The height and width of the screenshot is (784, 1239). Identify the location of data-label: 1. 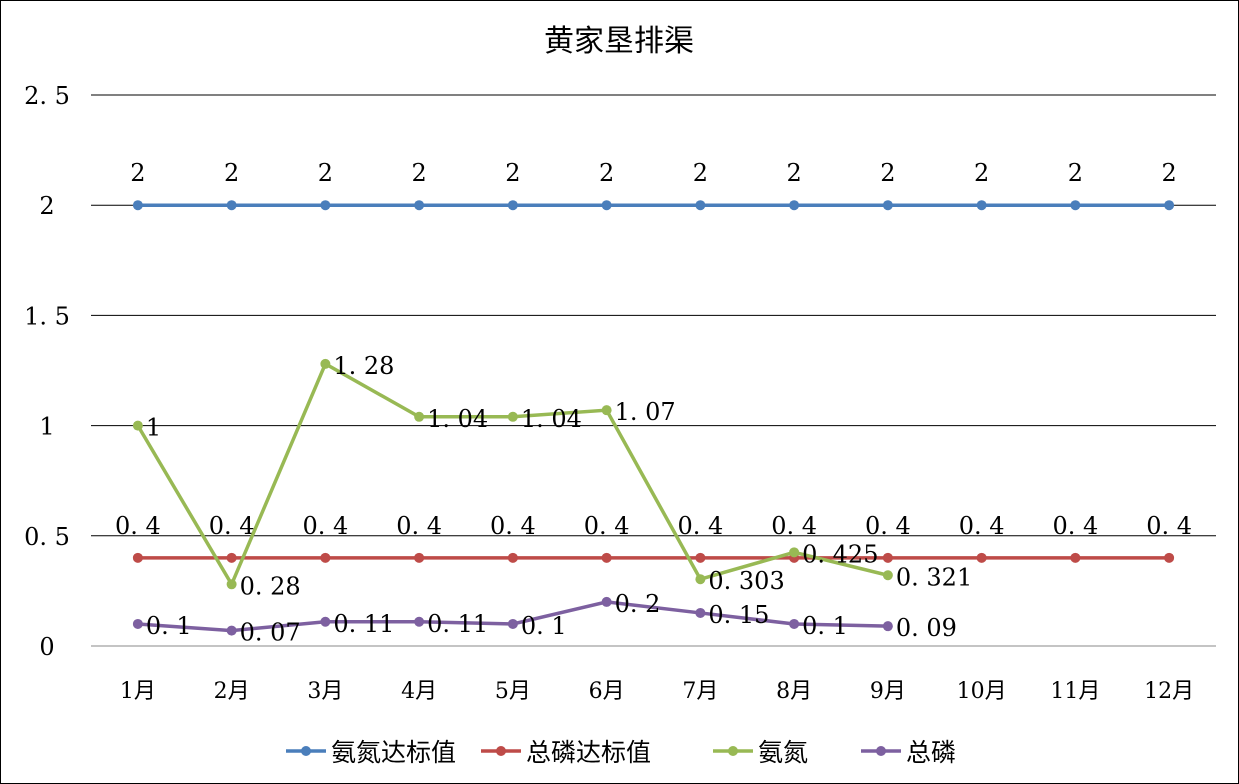
(153, 428).